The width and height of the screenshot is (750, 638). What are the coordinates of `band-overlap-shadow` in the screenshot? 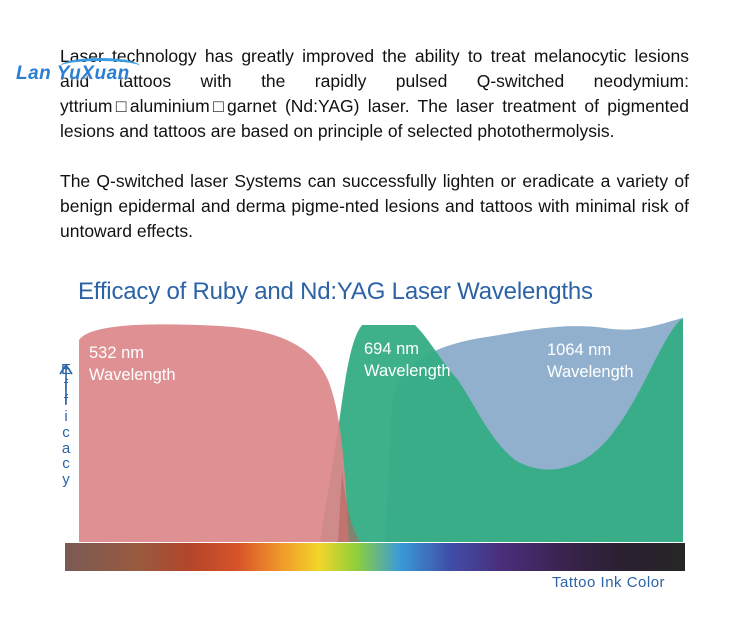 It's located at (349, 506).